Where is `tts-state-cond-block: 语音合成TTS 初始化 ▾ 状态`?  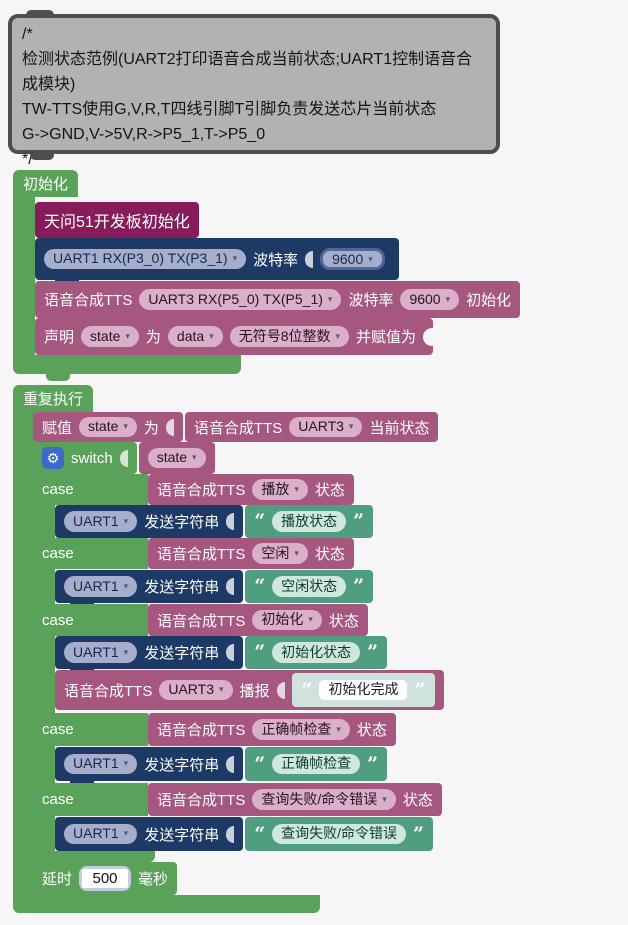 tts-state-cond-block: 语音合成TTS 初始化 ▾ 状态 is located at coordinates (258, 620).